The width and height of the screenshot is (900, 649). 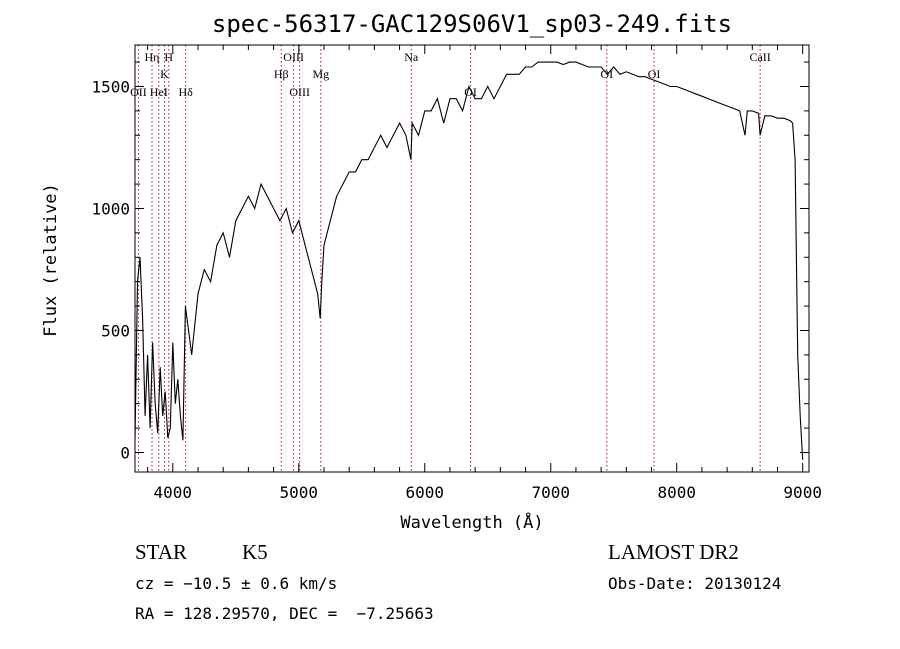 What do you see at coordinates (320, 74) in the screenshot?
I see `spectral-line-label: Mg` at bounding box center [320, 74].